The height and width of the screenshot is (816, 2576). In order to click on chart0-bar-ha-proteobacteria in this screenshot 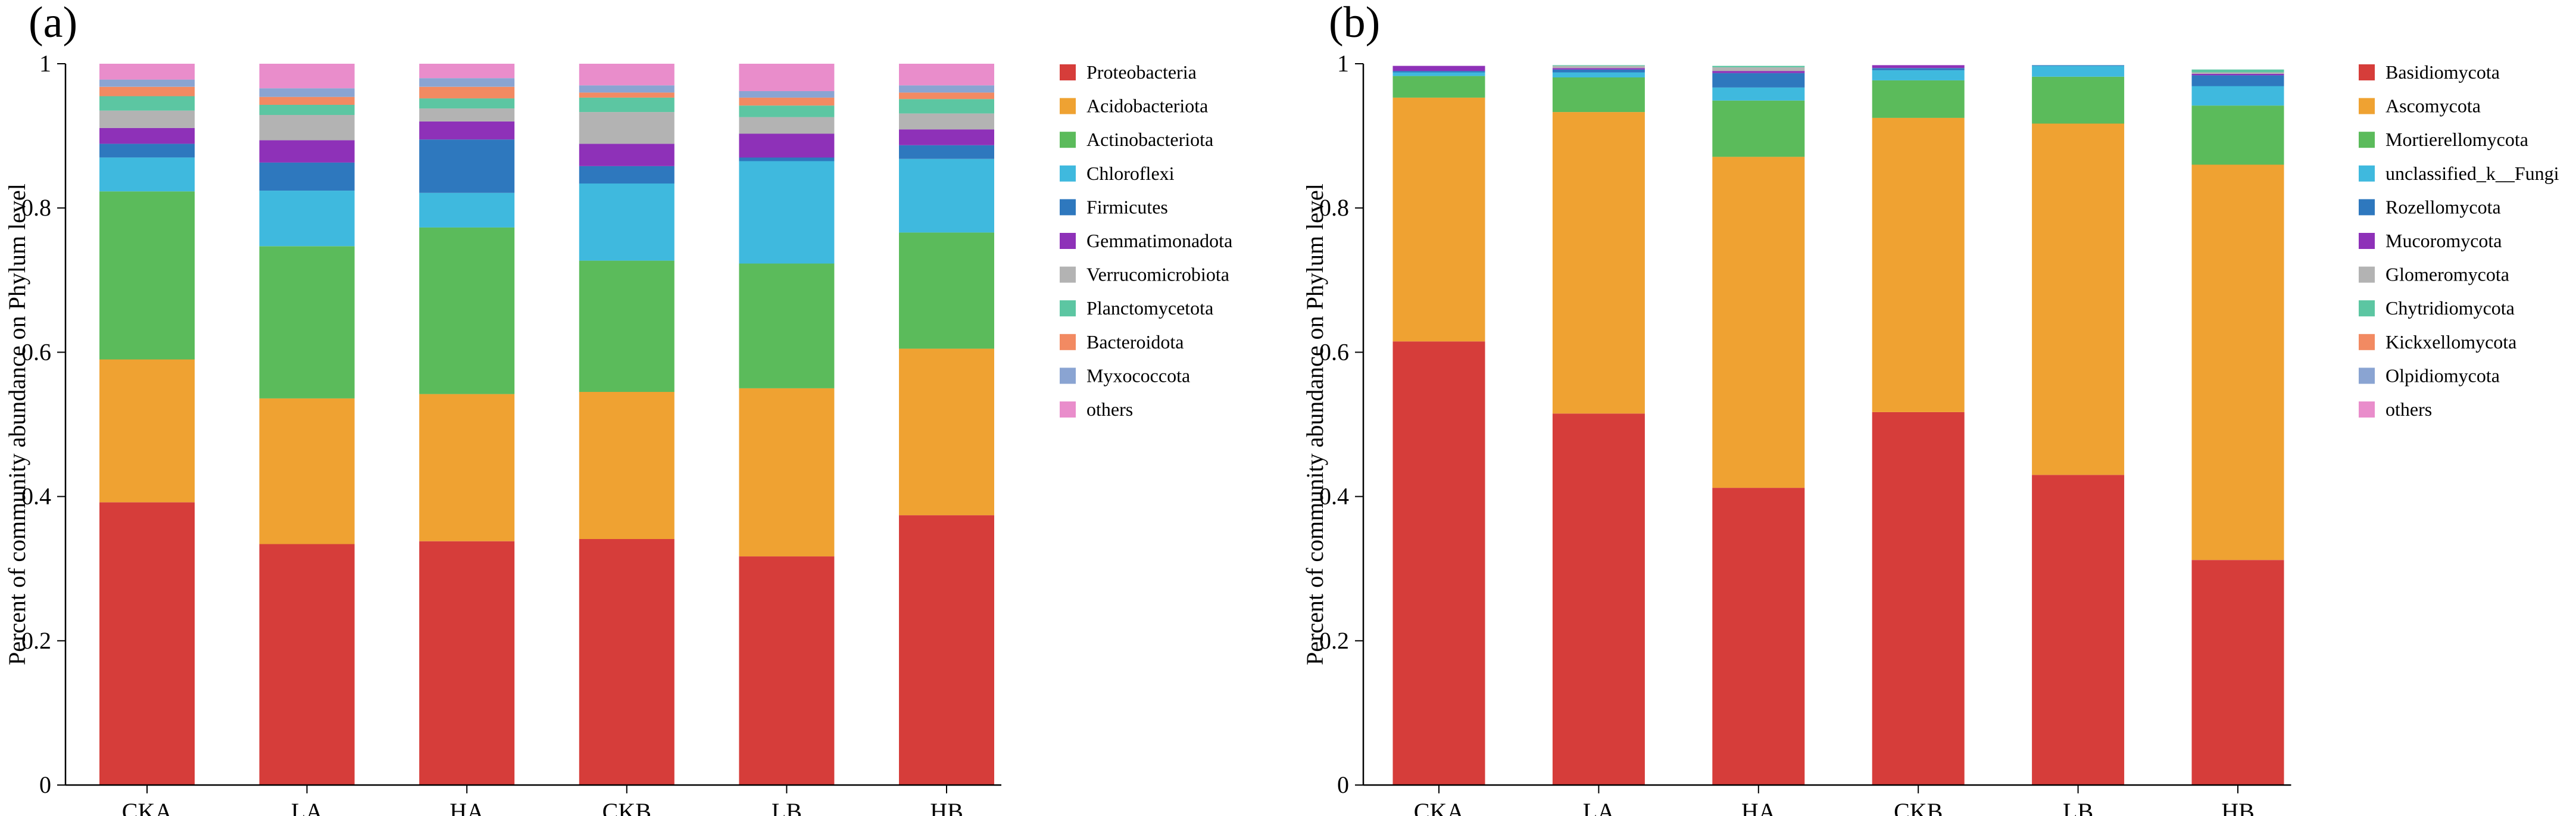, I will do `click(467, 663)`.